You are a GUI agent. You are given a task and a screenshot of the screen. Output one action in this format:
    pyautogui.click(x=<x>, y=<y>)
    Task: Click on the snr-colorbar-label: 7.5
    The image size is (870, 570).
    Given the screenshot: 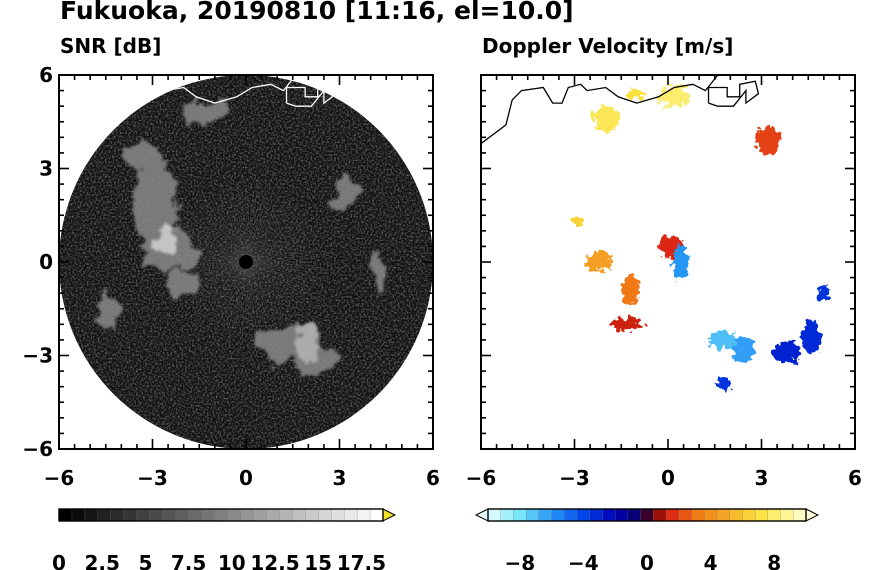 What is the action you would take?
    pyautogui.click(x=188, y=560)
    